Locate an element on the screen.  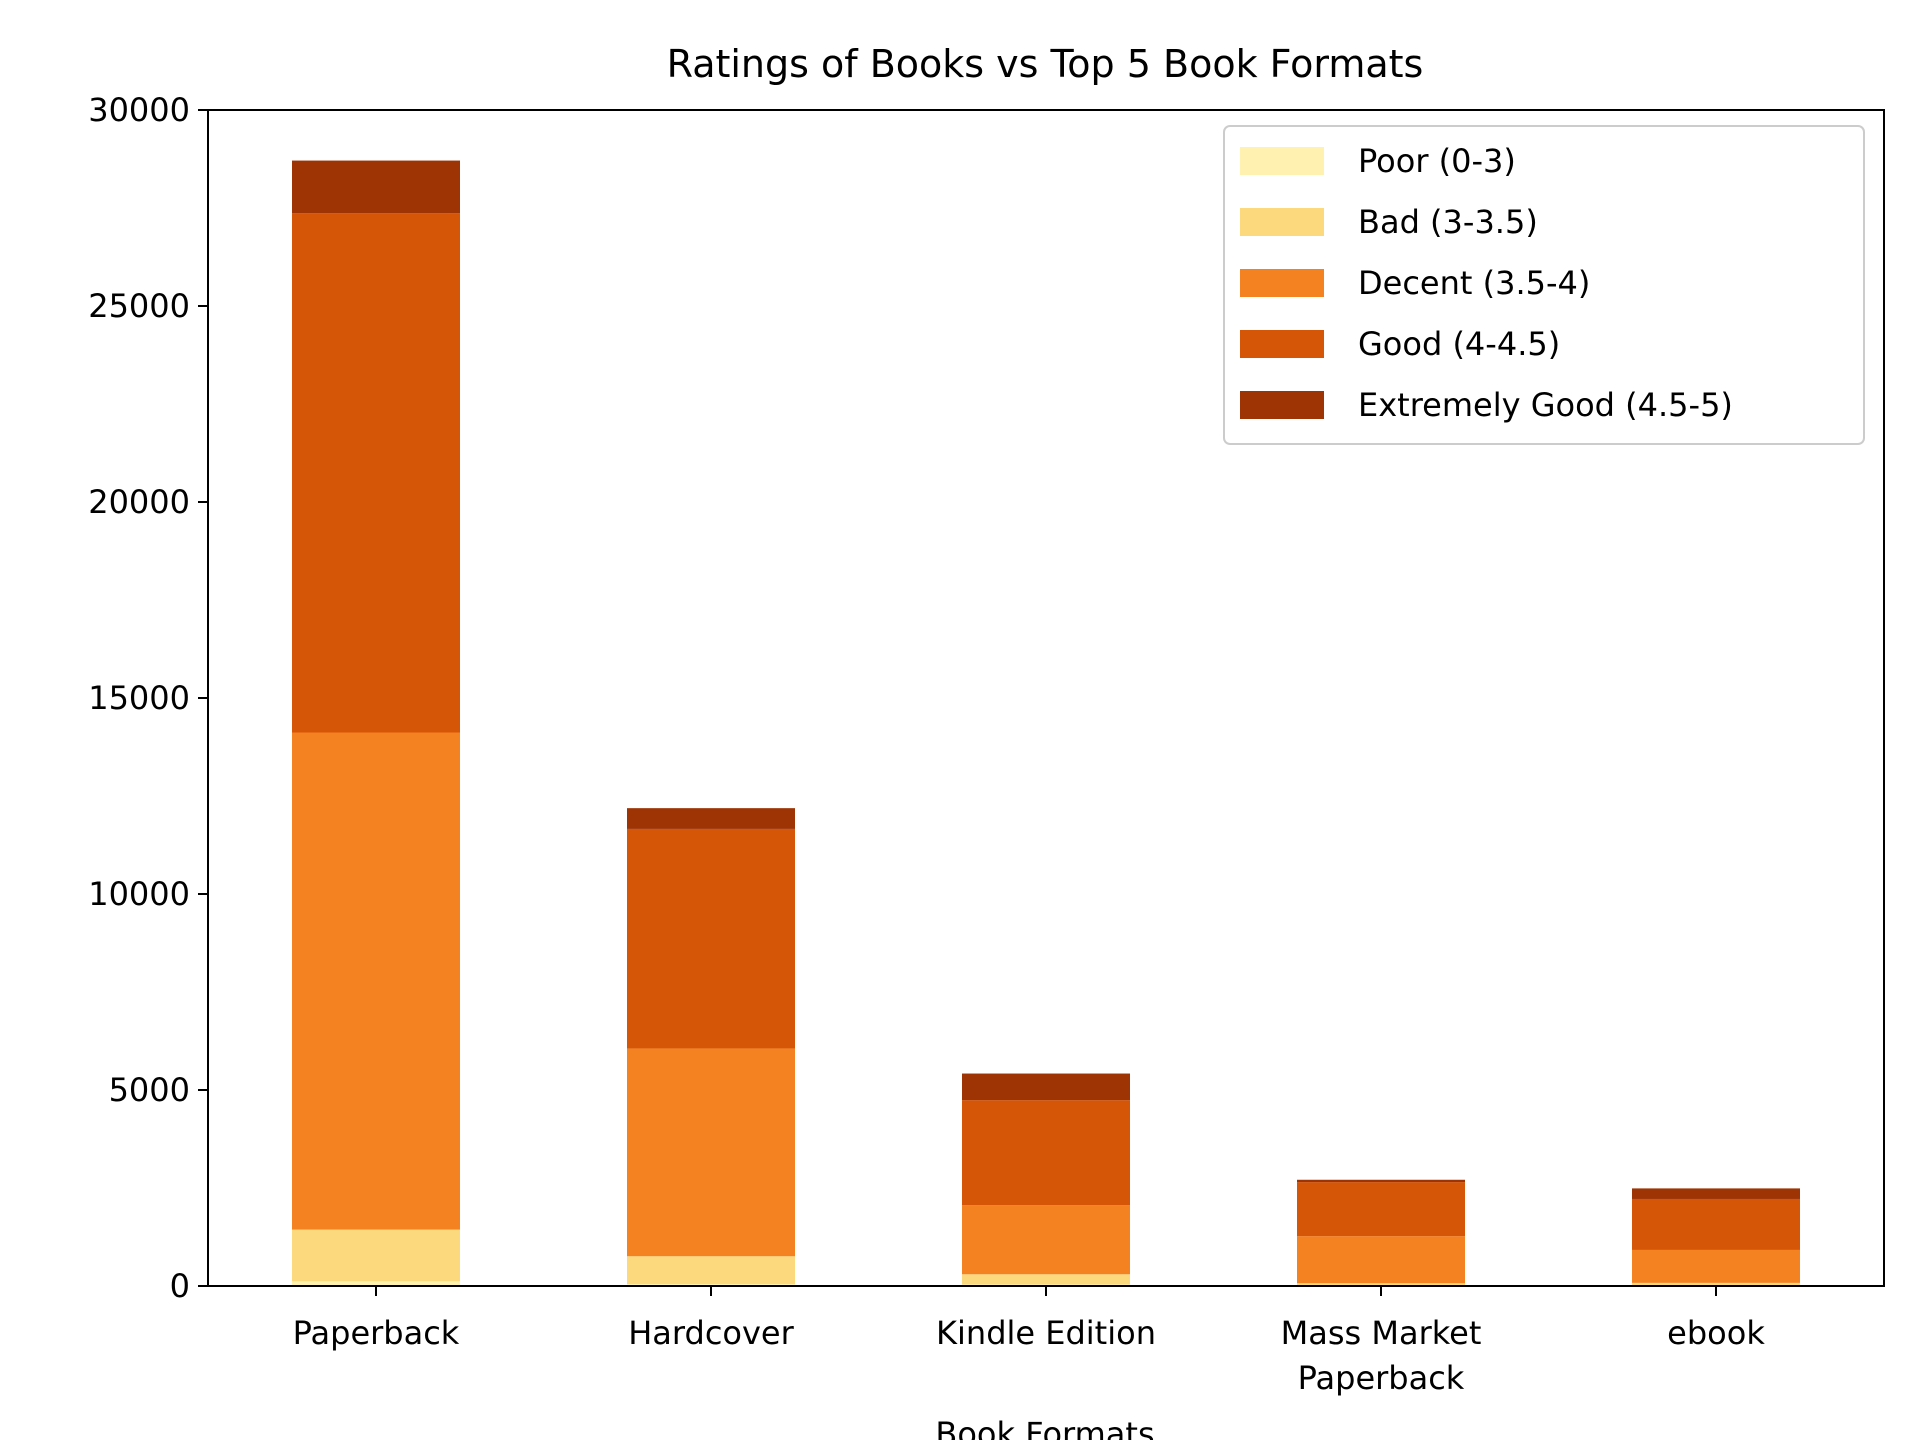
y-tick-label: 20000 is located at coordinates (139, 502).